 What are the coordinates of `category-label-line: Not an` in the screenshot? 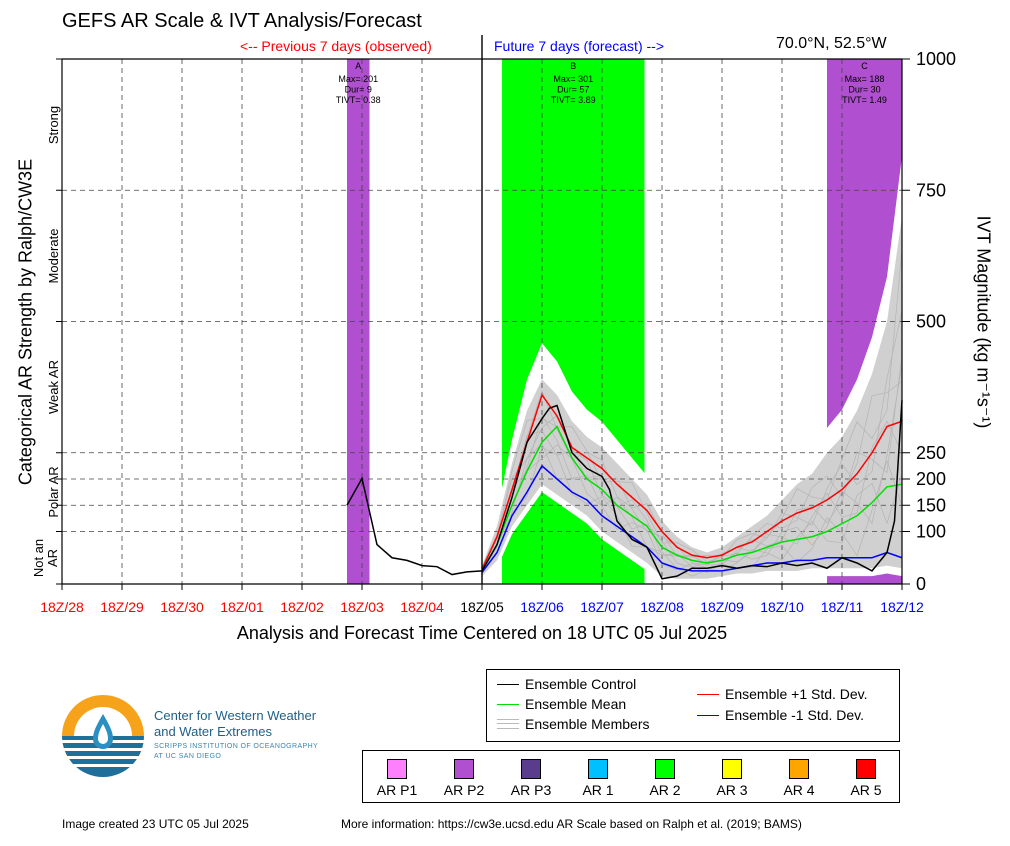 It's located at (38, 557).